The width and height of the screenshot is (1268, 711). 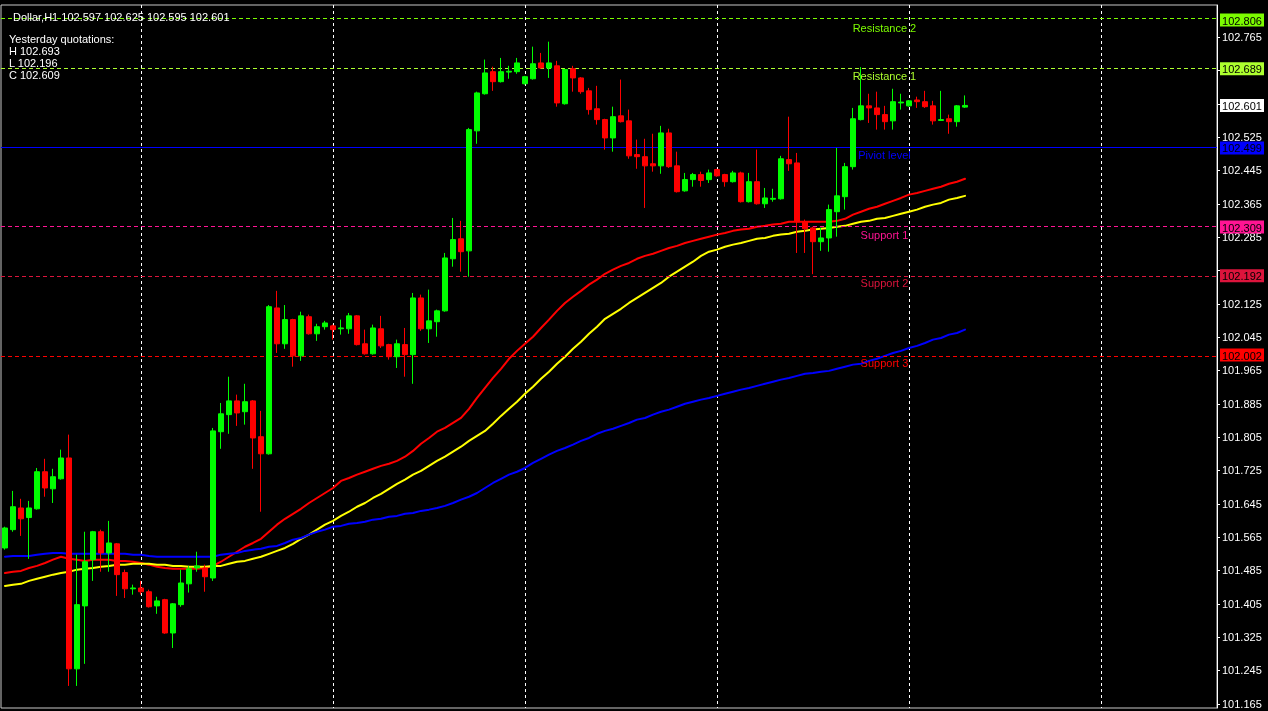 I want to click on annotation: Yesterday quotations:, so click(x=62, y=38).